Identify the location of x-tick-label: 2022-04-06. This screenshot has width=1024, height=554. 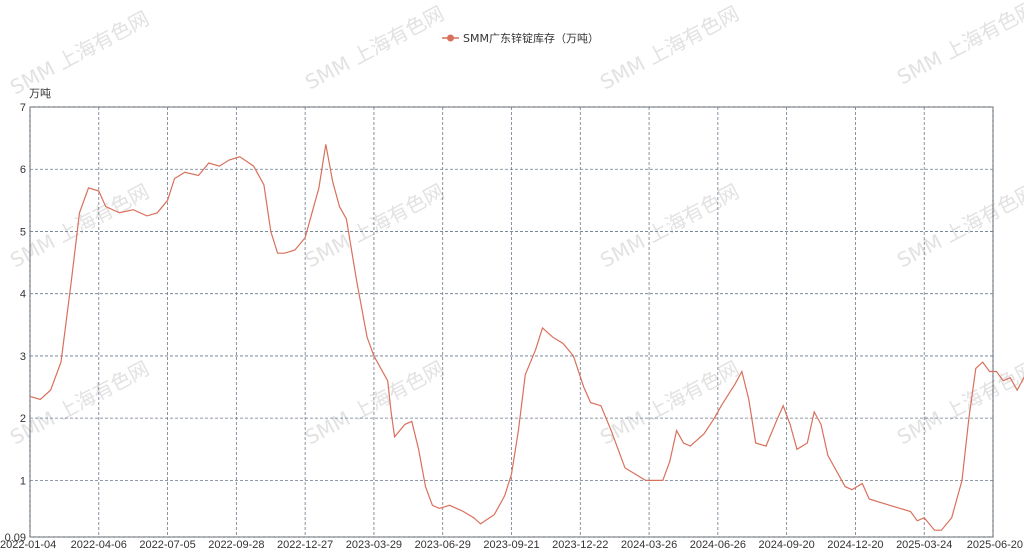
(99, 545).